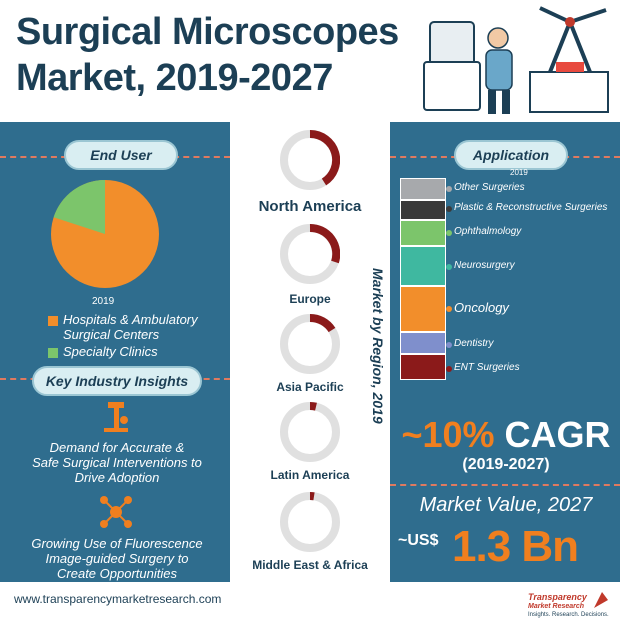  I want to click on end-user-pie-chart, so click(105, 233).